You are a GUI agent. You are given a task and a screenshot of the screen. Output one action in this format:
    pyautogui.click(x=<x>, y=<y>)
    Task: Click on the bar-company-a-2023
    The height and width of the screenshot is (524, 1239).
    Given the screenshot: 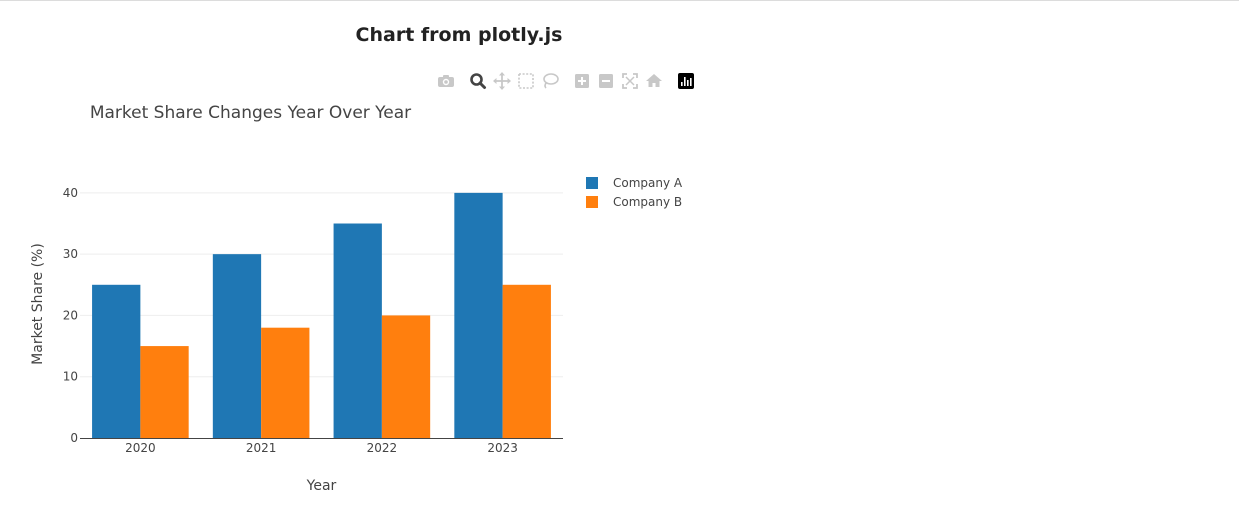 What is the action you would take?
    pyautogui.click(x=478, y=315)
    